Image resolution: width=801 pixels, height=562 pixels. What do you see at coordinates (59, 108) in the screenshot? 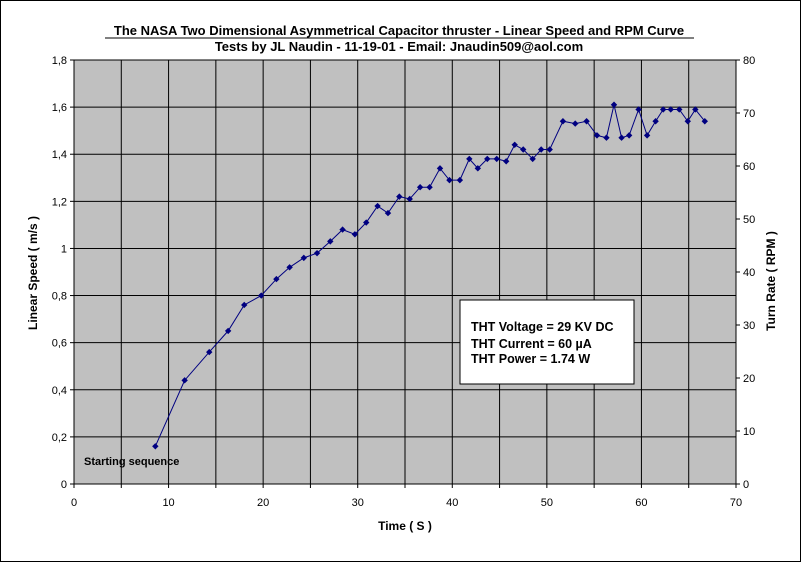
I see `y-tick-label: 1,6` at bounding box center [59, 108].